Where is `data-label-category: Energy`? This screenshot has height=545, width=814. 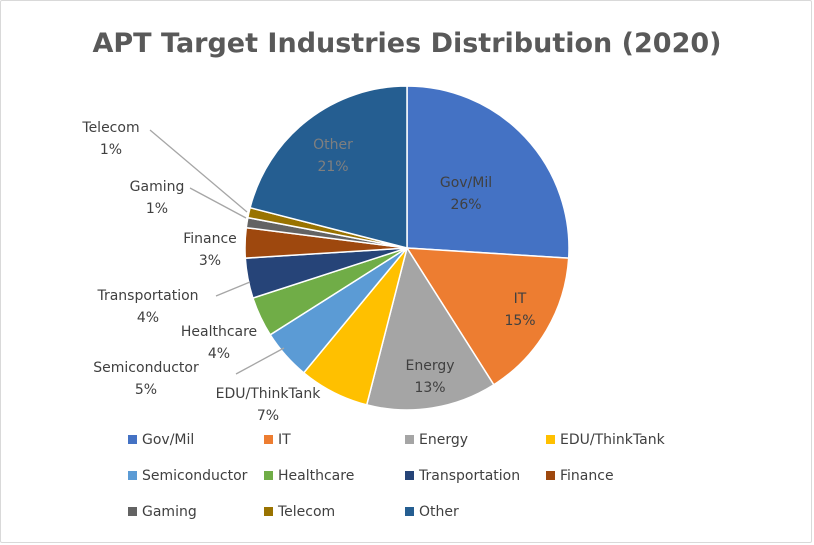 data-label-category: Energy is located at coordinates (429, 366).